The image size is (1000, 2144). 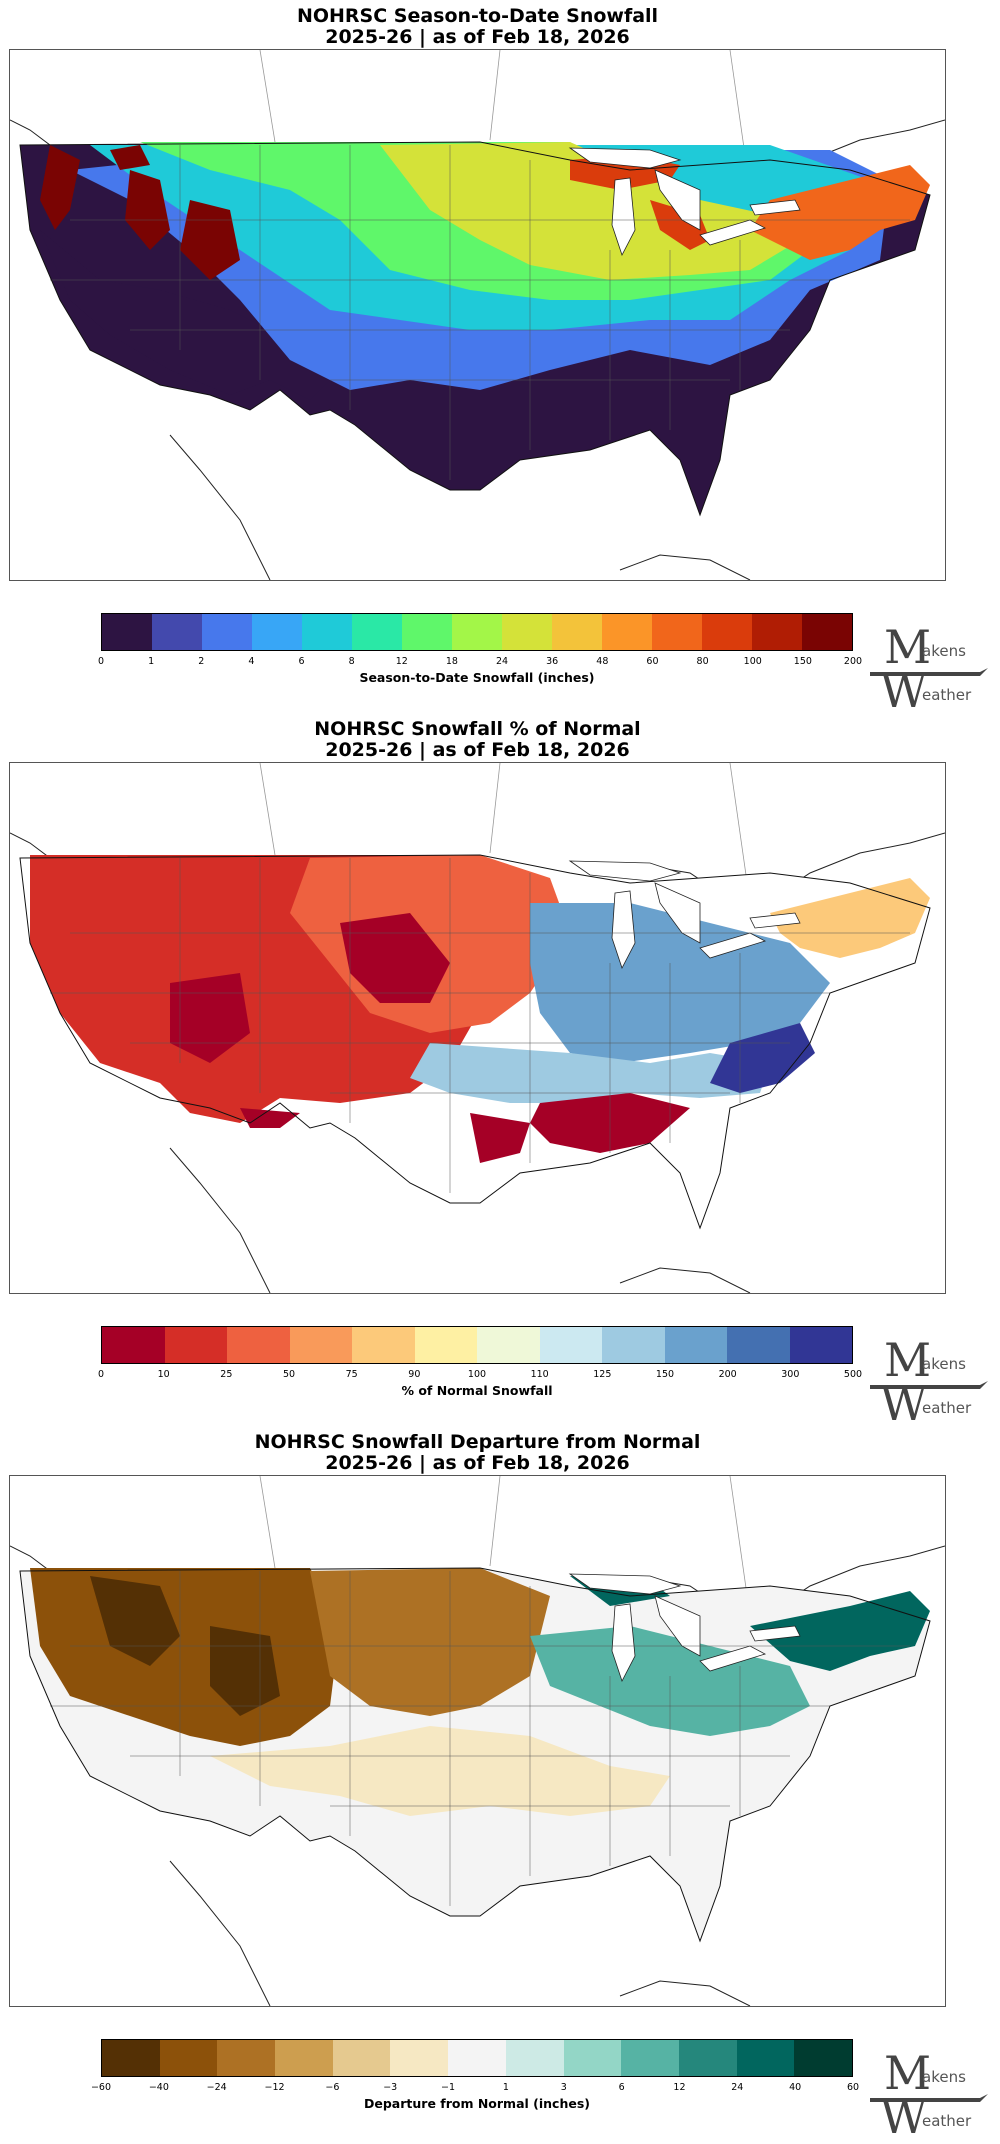 I want to click on colorbar-season-snowfall, so click(x=477, y=632).